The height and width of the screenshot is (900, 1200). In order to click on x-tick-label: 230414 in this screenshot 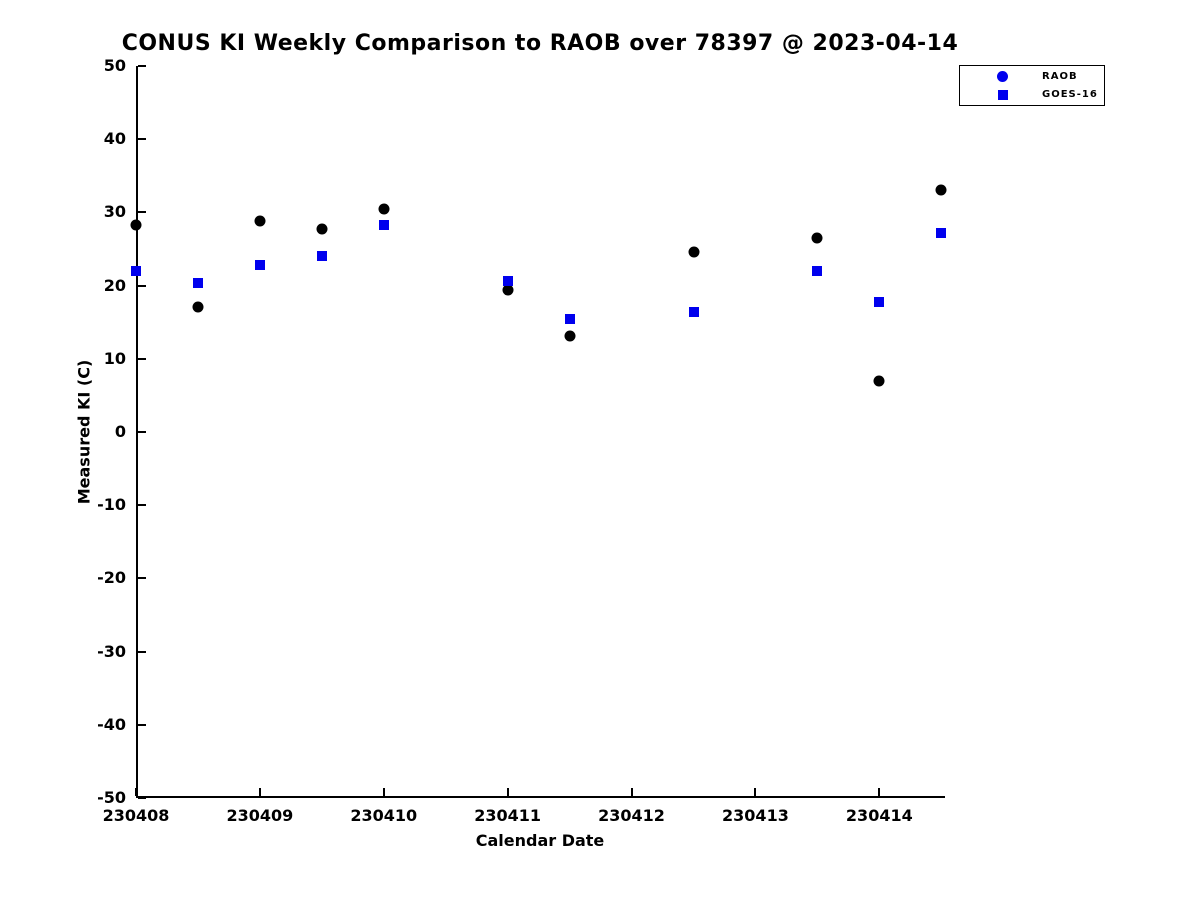, I will do `click(879, 815)`.